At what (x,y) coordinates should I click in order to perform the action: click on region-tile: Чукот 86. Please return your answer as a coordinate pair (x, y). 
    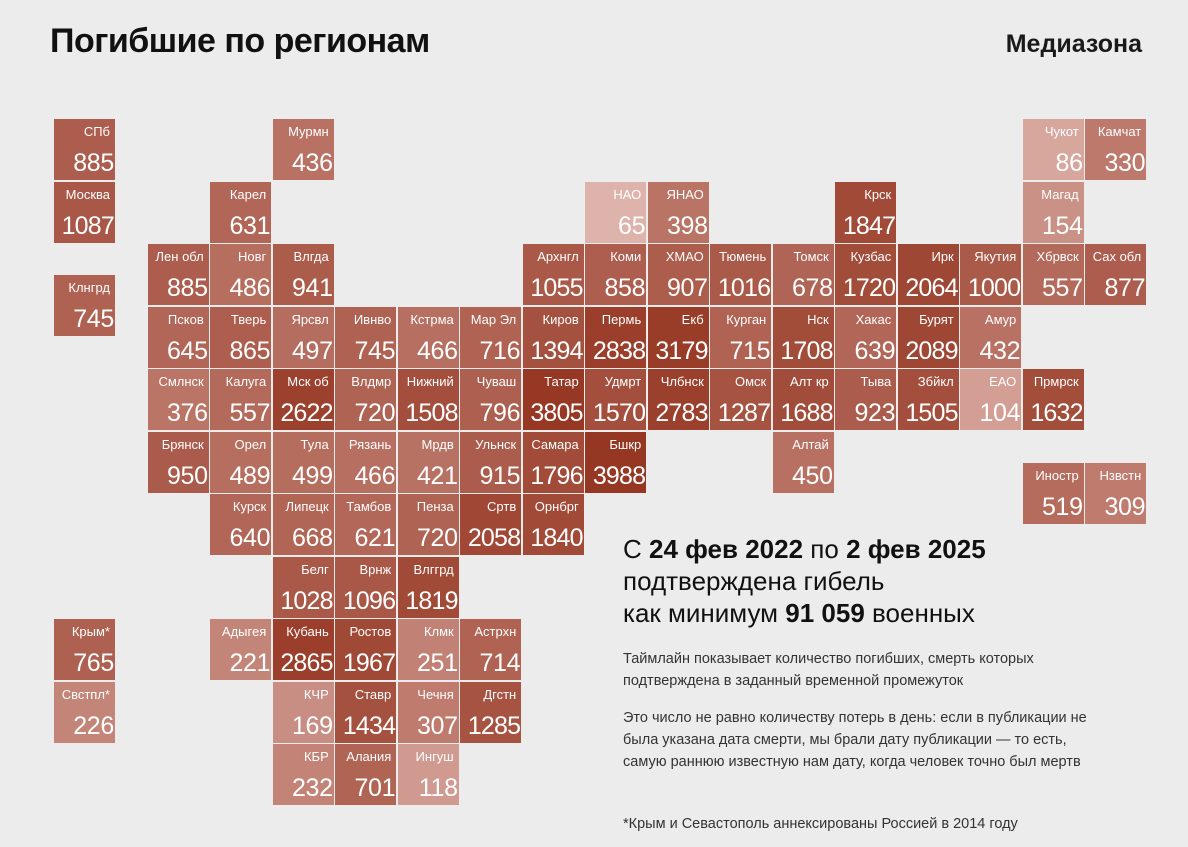
    Looking at the image, I should click on (1053, 149).